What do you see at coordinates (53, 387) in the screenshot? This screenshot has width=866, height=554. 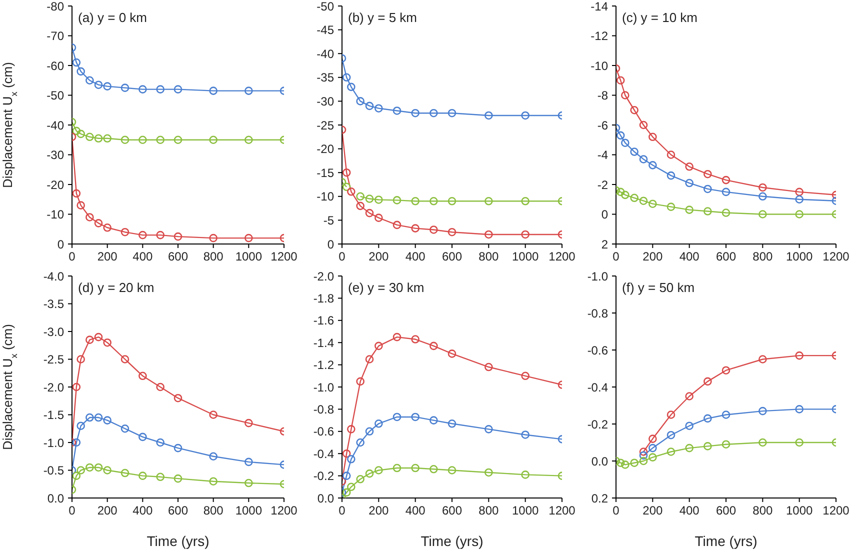 I see `y-tick-label: -2.0` at bounding box center [53, 387].